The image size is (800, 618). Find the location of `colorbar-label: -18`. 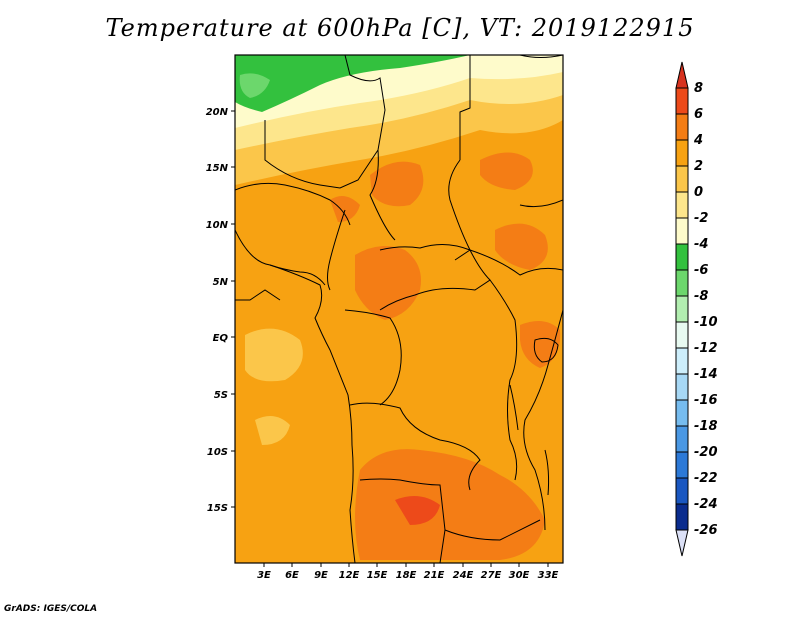

colorbar-label: -18 is located at coordinates (706, 426).